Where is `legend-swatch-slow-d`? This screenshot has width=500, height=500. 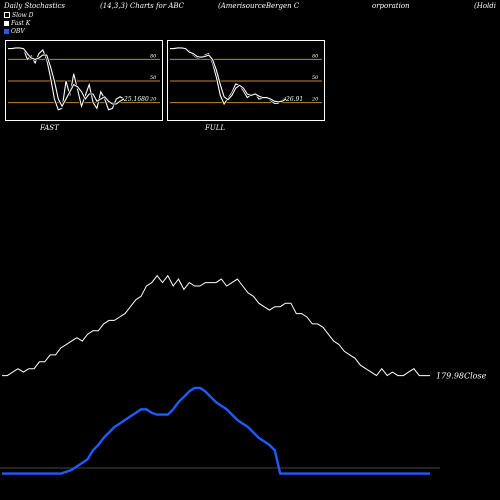 legend-swatch-slow-d is located at coordinates (7, 15).